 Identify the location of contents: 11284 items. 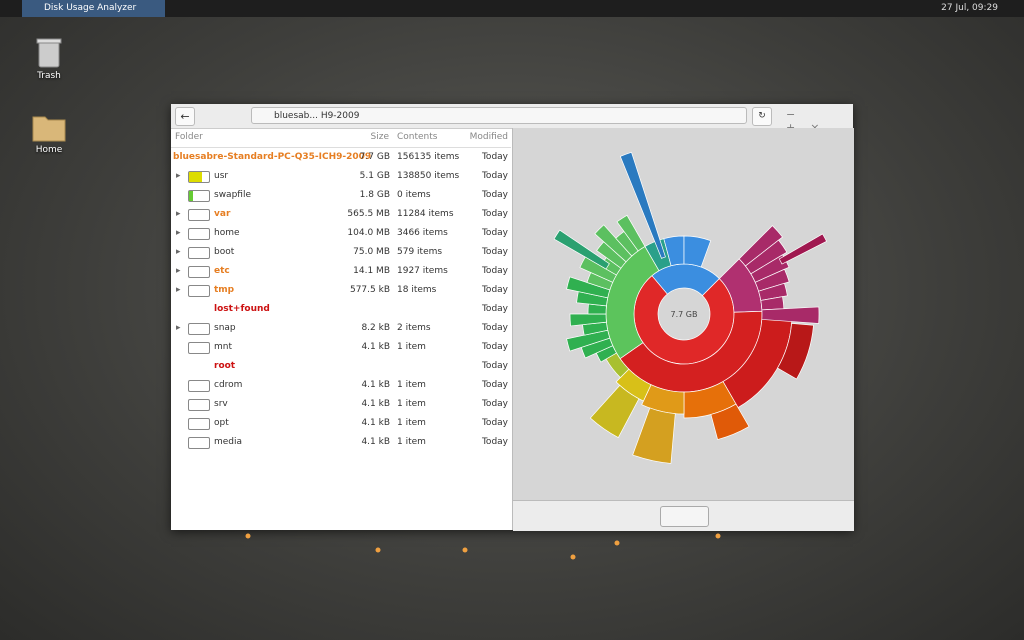
(425, 214).